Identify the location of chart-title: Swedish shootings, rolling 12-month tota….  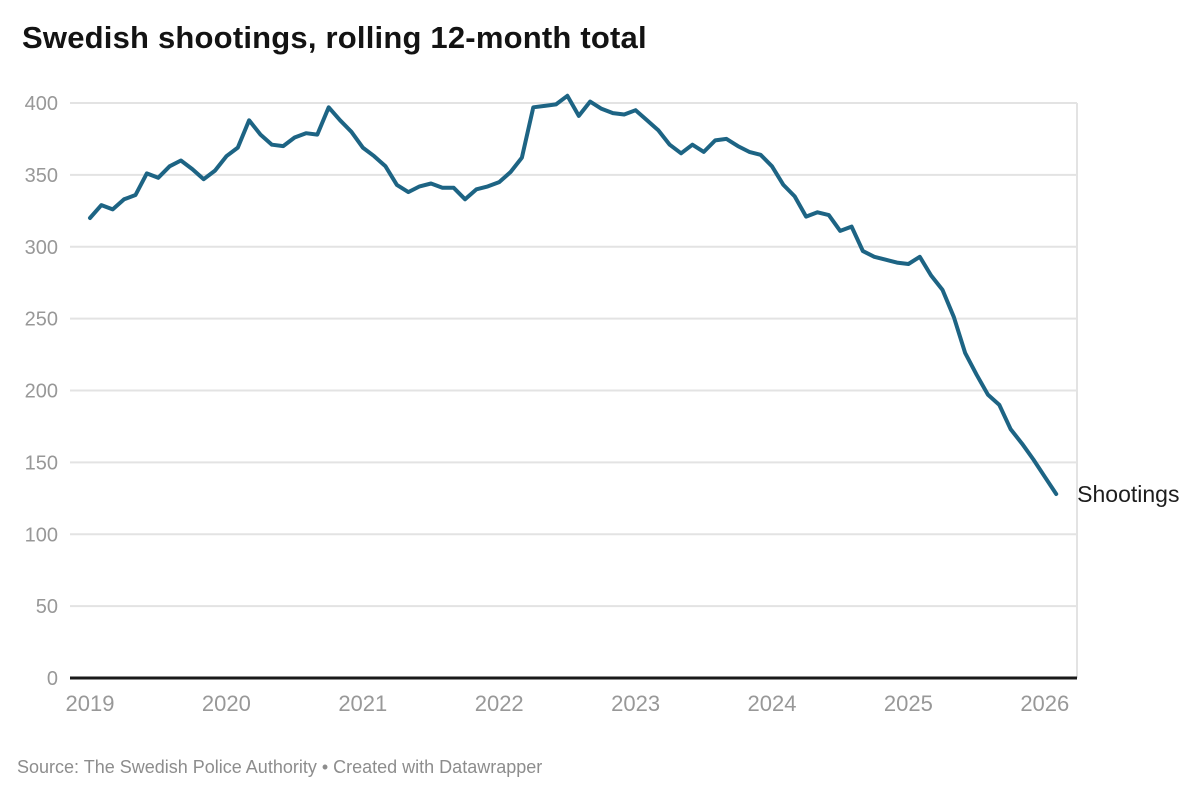
(334, 37).